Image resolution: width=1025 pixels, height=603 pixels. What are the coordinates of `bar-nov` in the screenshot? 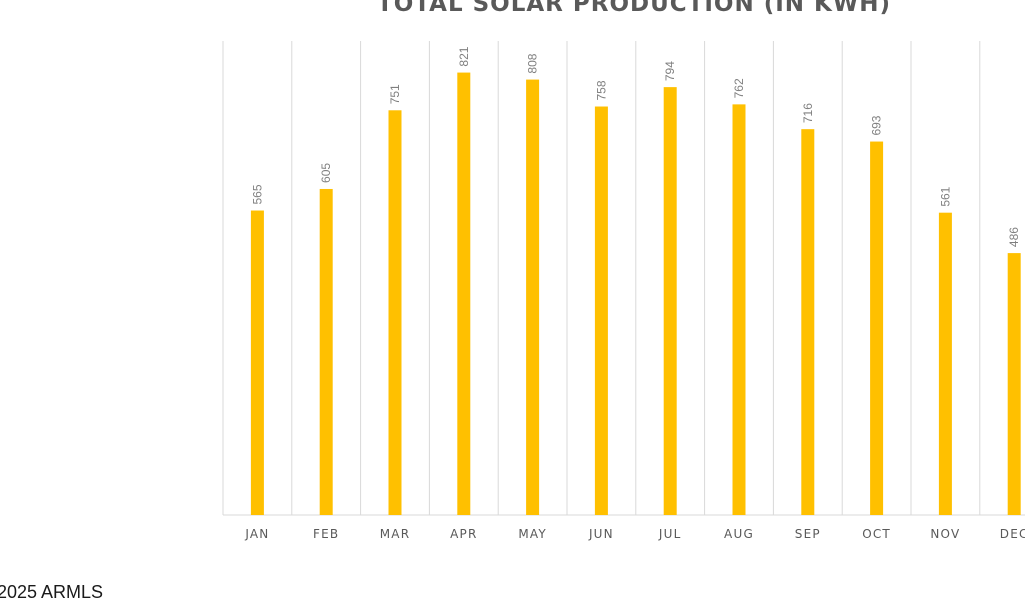 It's located at (945, 363).